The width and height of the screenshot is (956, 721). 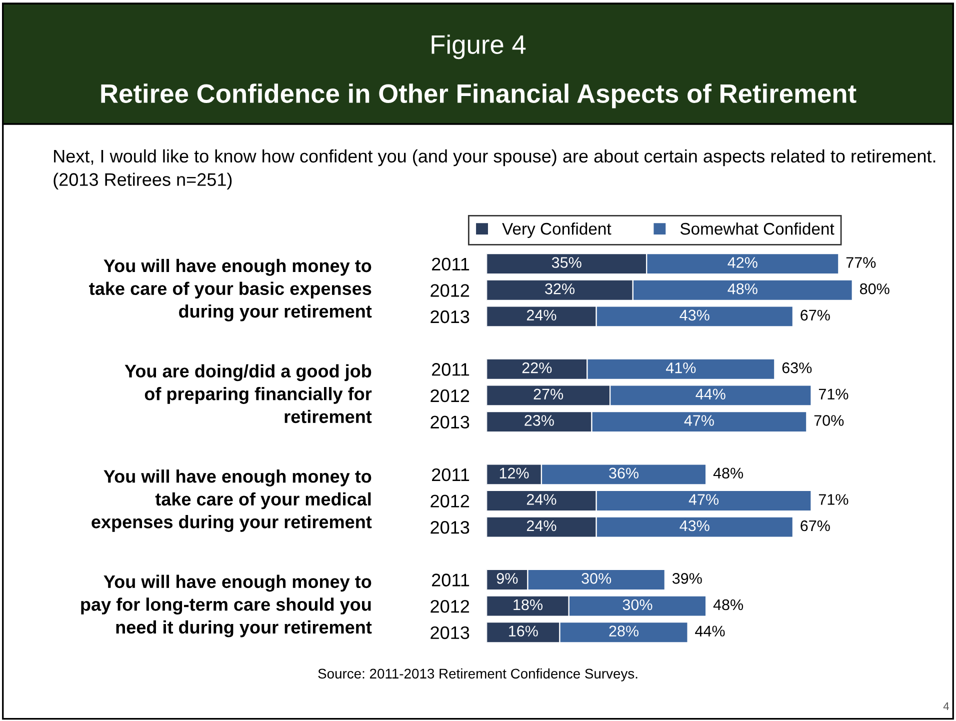 I want to click on data-label: 23%, so click(x=539, y=420).